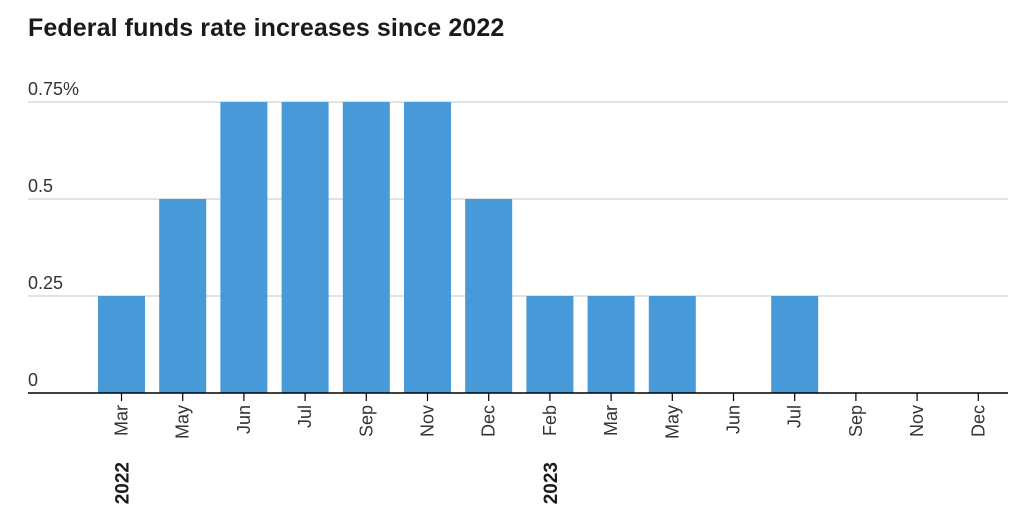 Image resolution: width=1024 pixels, height=529 pixels. Describe the element at coordinates (266, 28) in the screenshot. I see `chart-title: Federal funds rate increases since 2022` at that location.